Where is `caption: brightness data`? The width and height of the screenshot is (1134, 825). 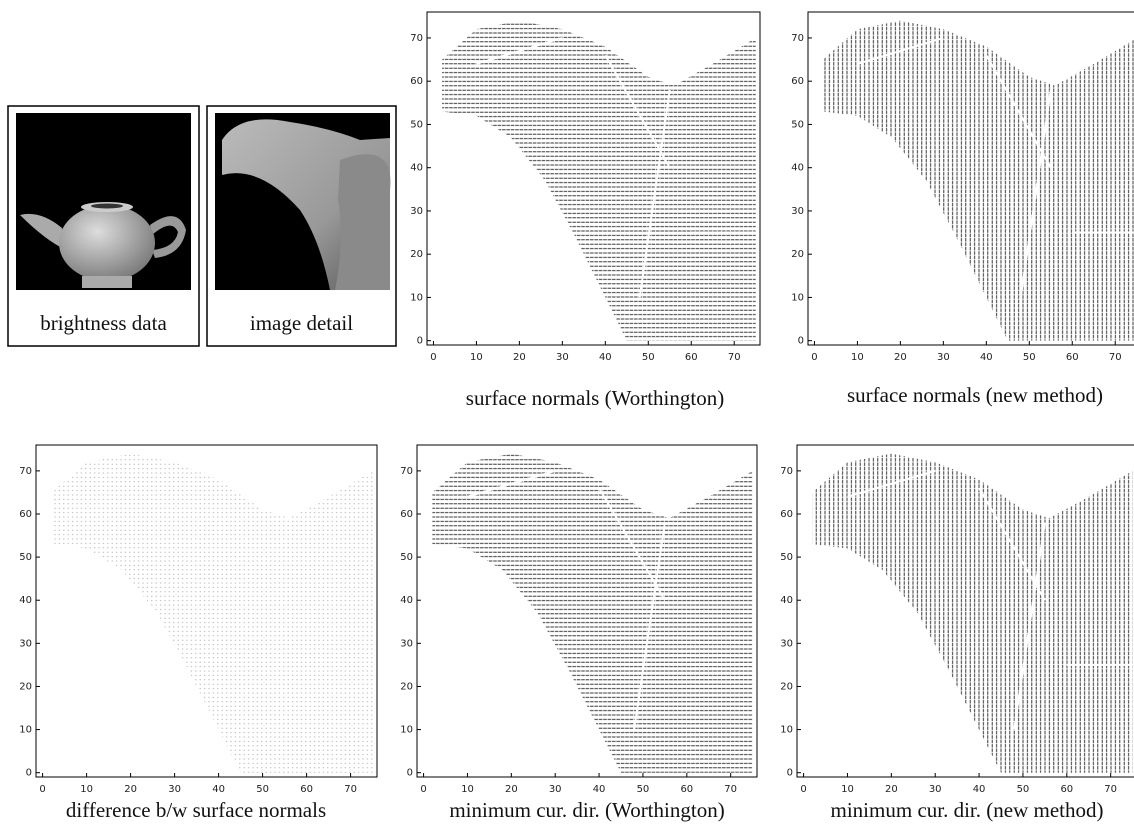
caption: brightness data is located at coordinates (103, 323).